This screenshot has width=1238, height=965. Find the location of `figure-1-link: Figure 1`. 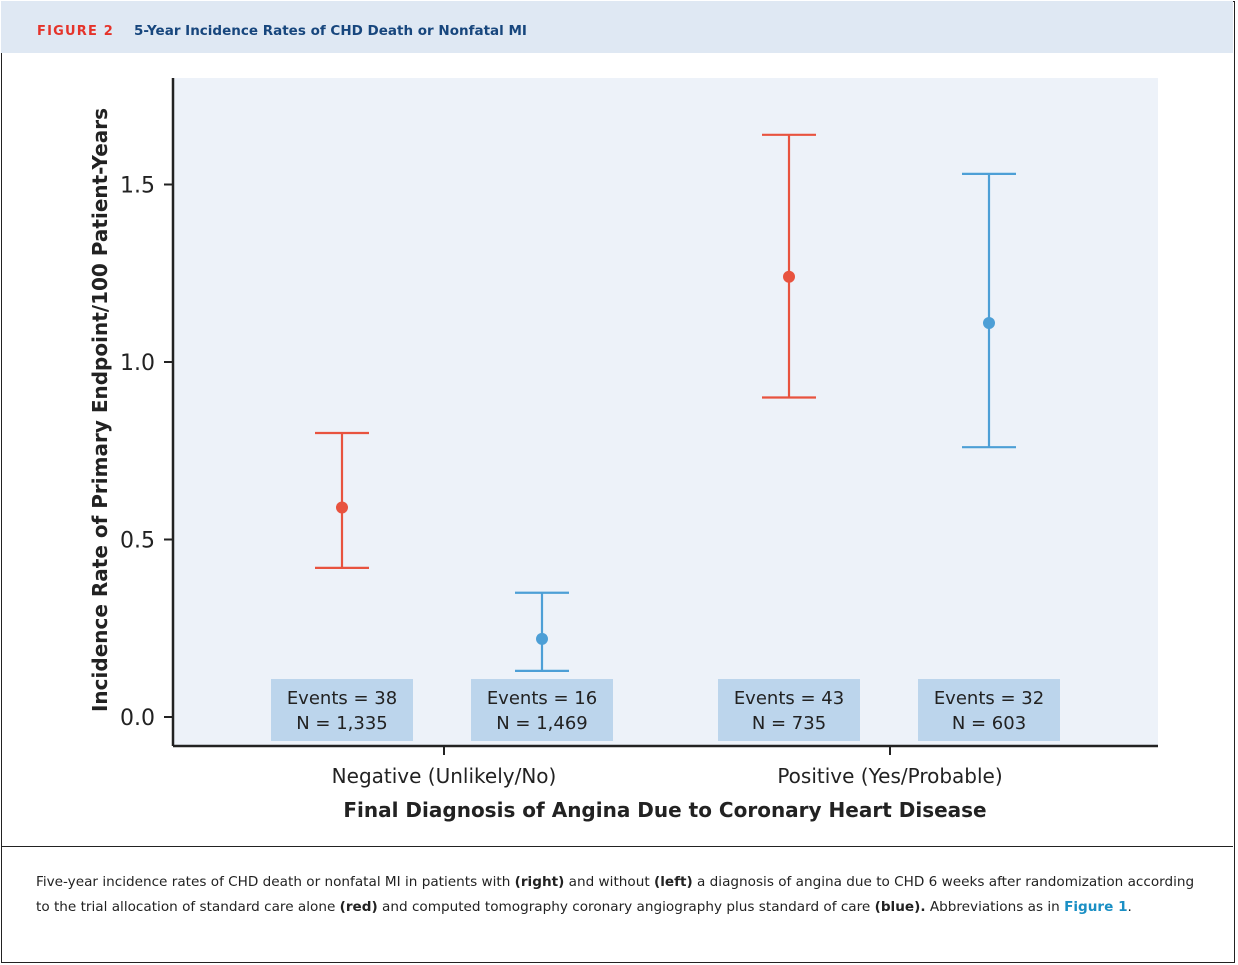

figure-1-link: Figure 1 is located at coordinates (1095, 907).